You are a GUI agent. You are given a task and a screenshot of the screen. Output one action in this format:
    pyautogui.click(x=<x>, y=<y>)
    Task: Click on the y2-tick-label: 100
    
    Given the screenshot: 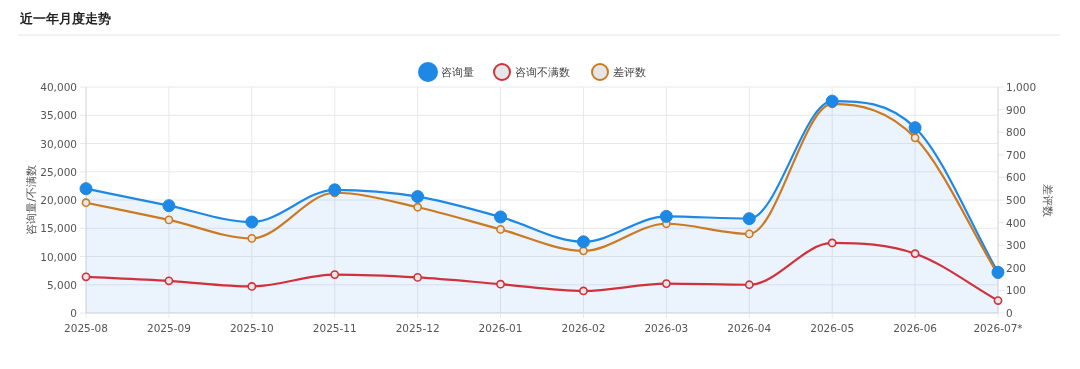 What is the action you would take?
    pyautogui.click(x=1016, y=290)
    